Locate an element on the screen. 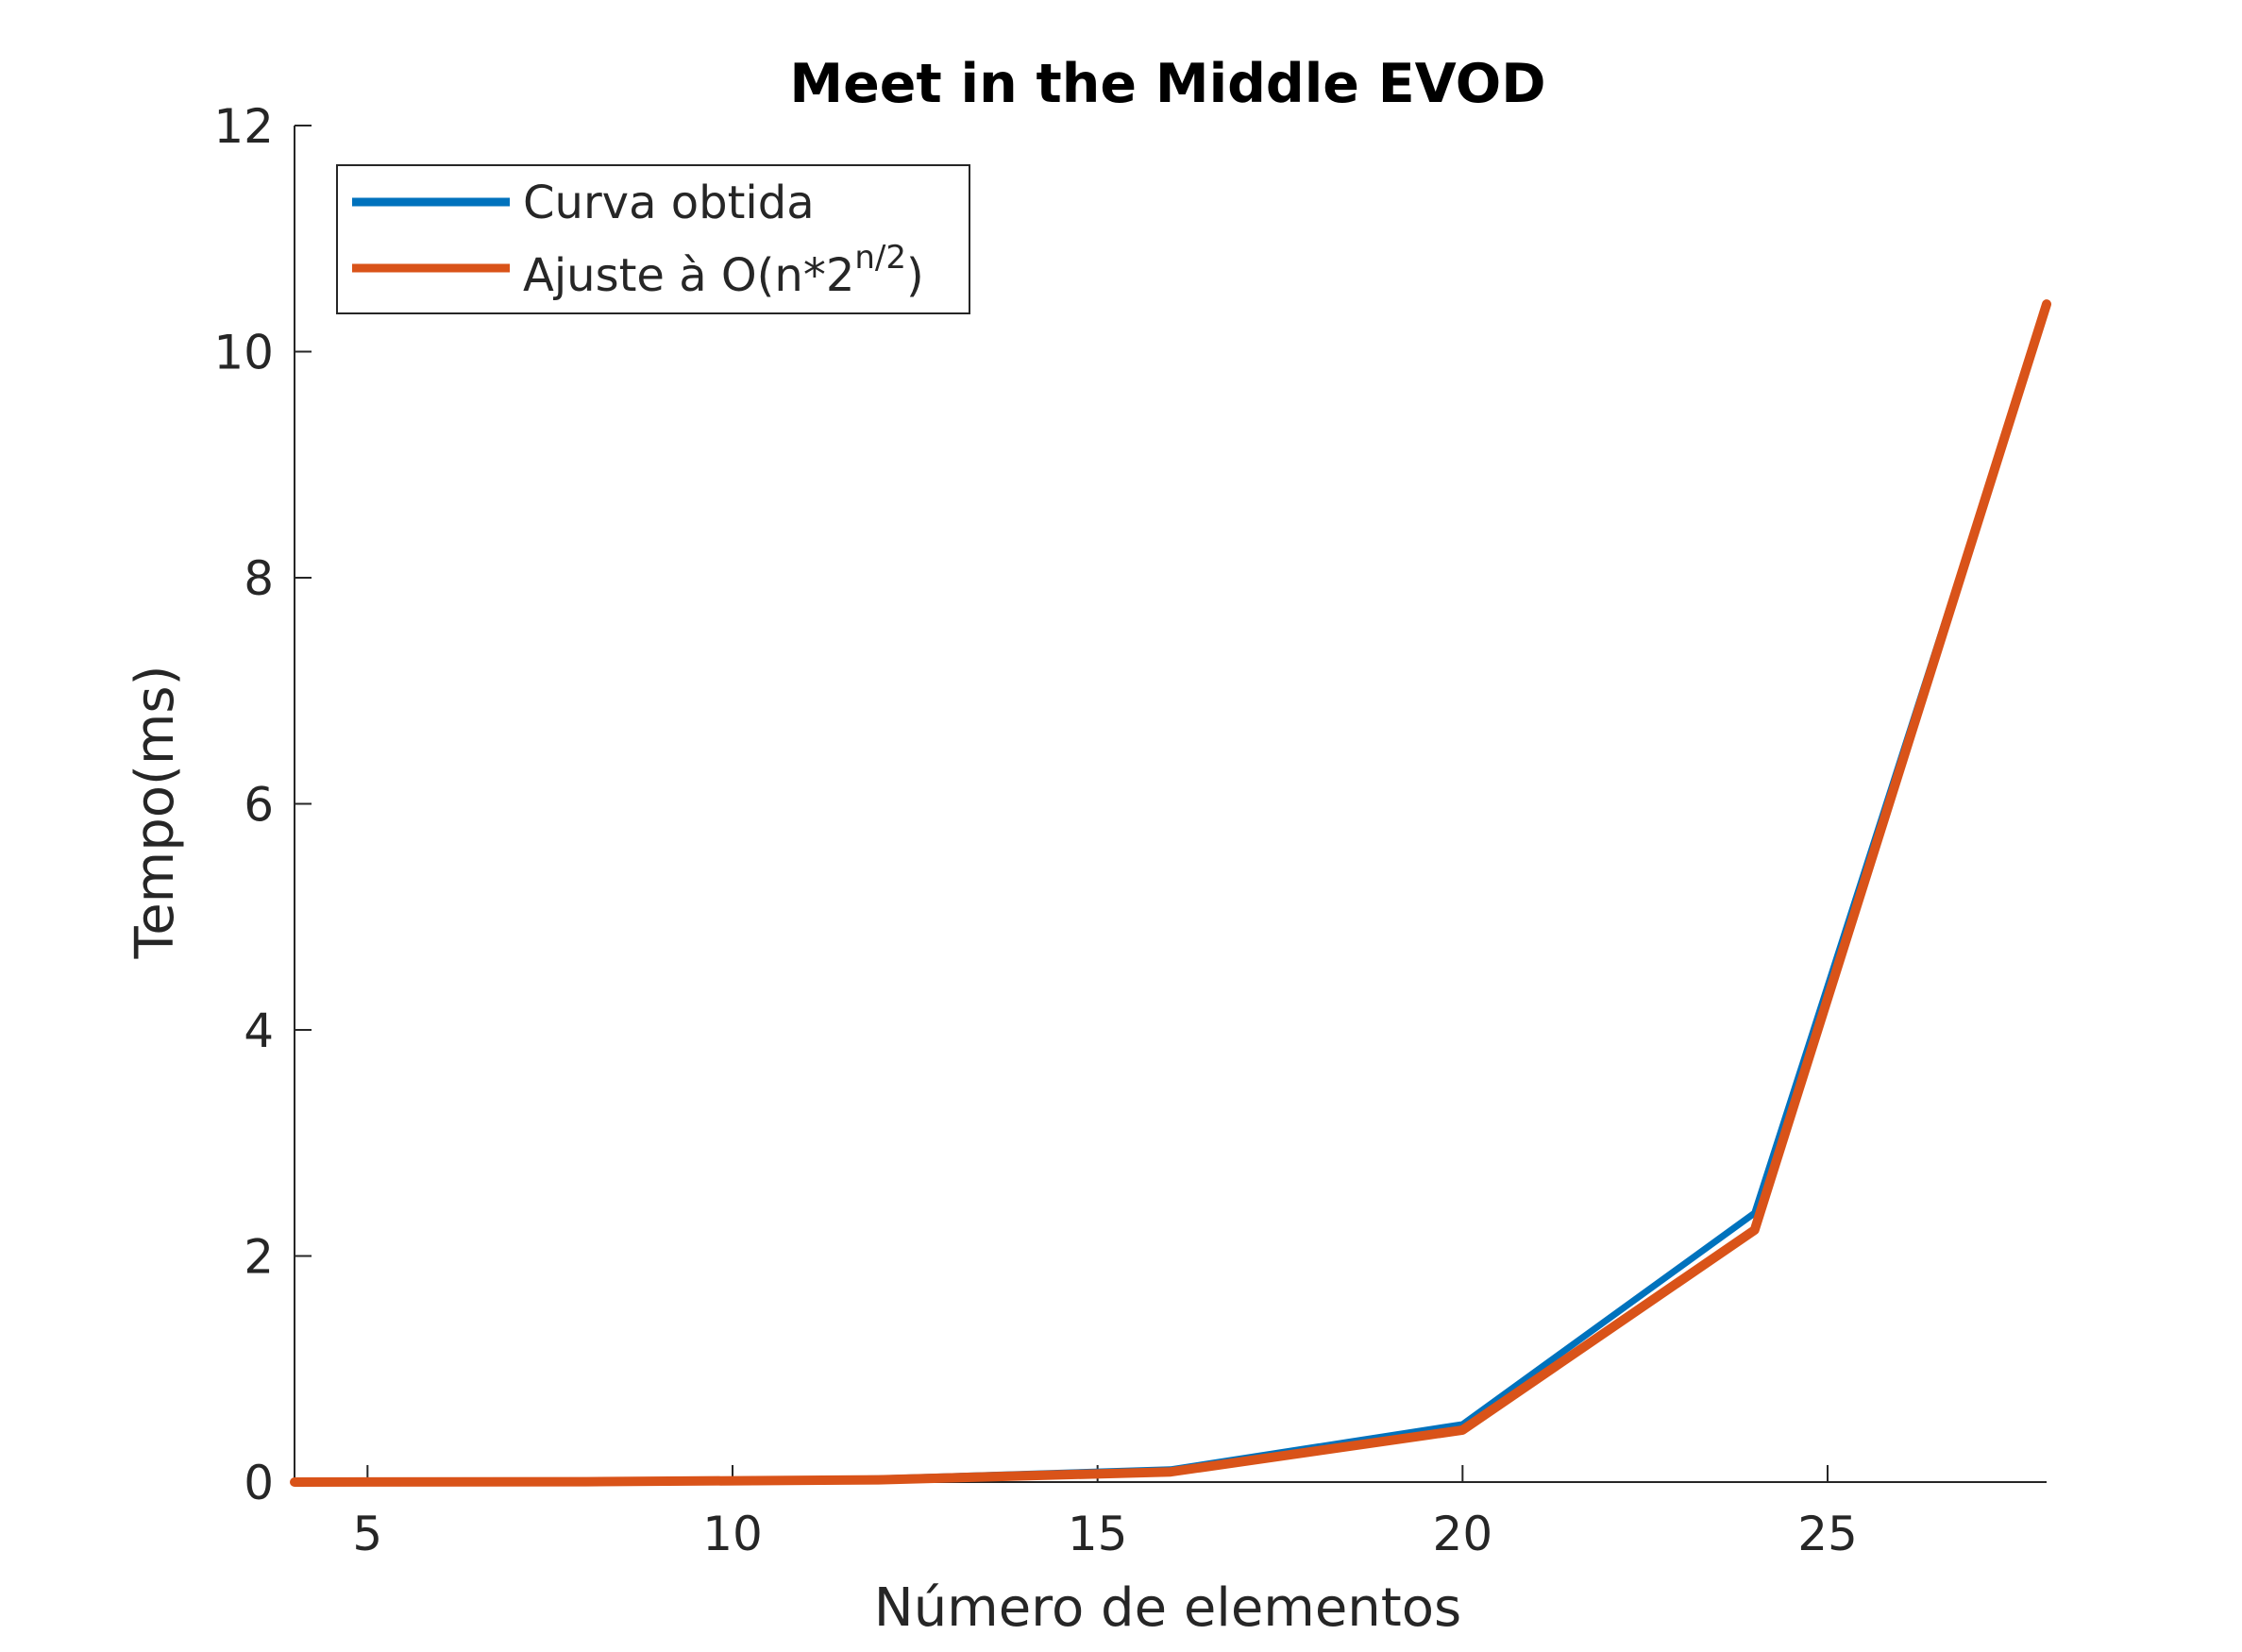  legend-label-curva-obtida: Curva obtida is located at coordinates (669, 203).